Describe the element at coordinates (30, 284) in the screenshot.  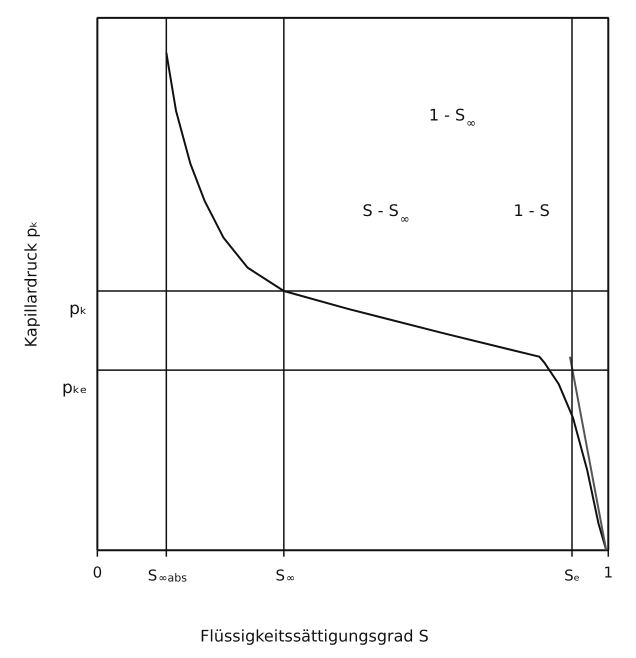
I see `y-axis-title: Kapillardruck pₖ` at that location.